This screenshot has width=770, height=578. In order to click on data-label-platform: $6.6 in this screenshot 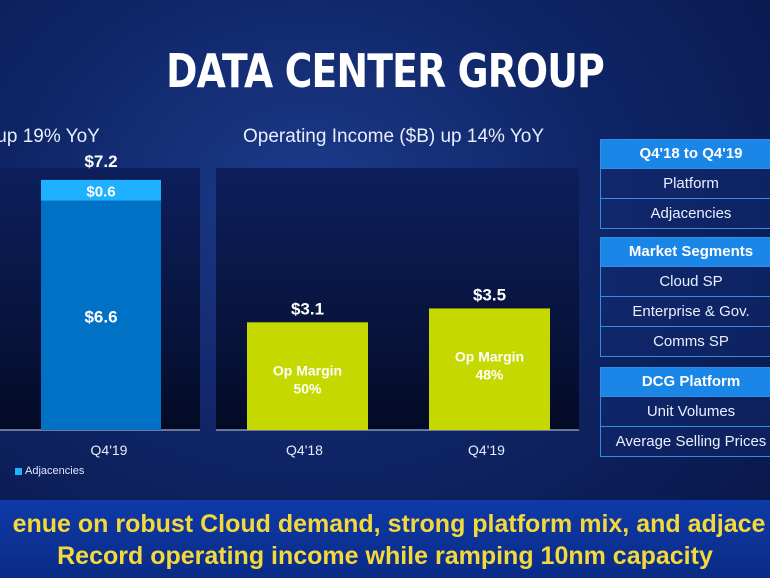, I will do `click(100, 316)`.